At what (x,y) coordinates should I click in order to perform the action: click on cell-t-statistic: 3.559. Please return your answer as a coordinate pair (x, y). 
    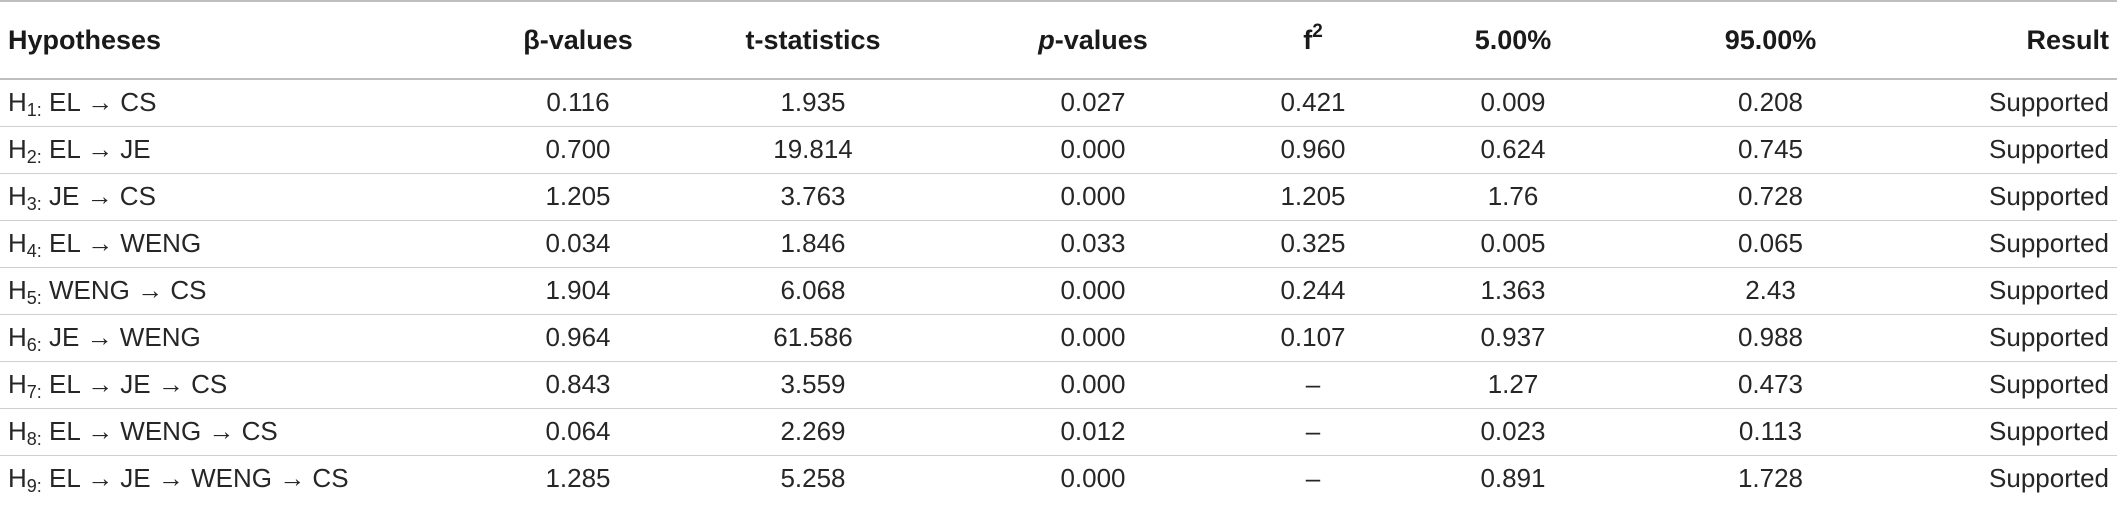
    Looking at the image, I should click on (813, 384).